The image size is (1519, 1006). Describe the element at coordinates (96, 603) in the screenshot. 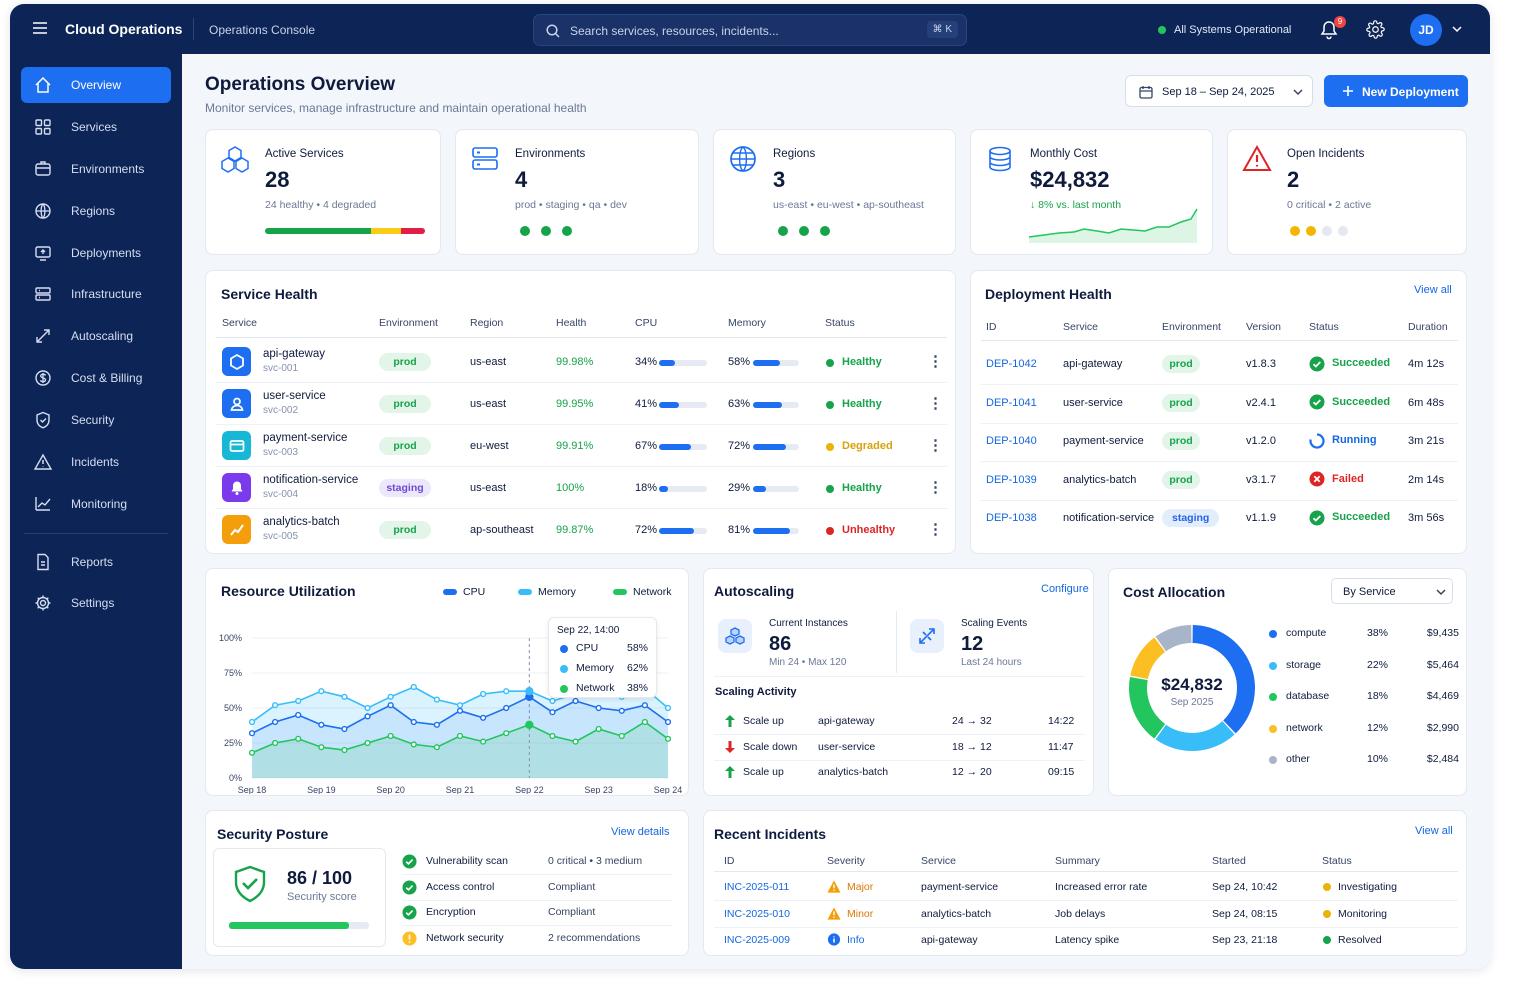

I see `sidebar-item-settings: Settings` at that location.